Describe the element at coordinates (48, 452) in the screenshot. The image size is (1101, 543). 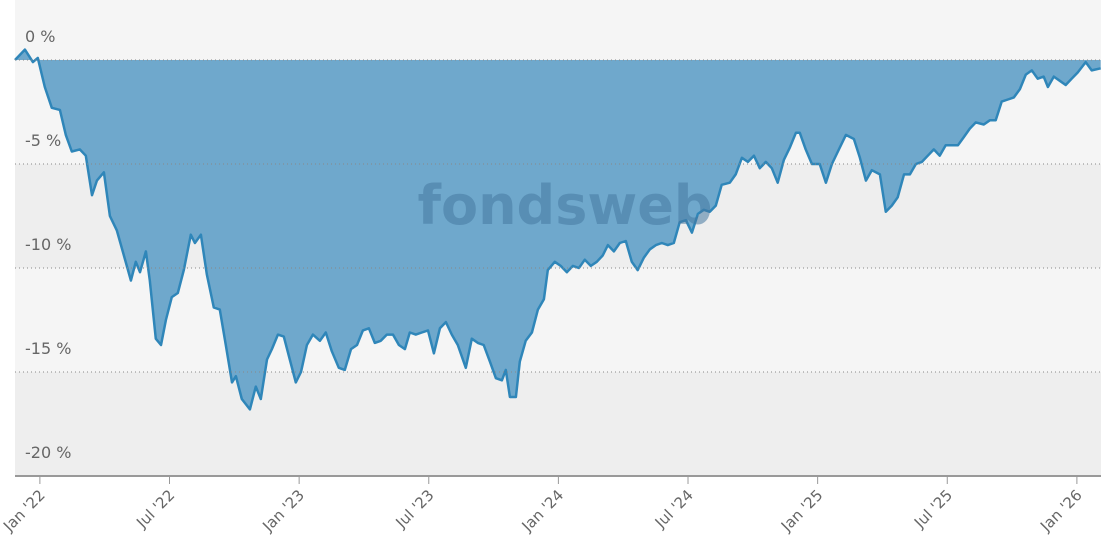
I see `y-tick-label: -20 %` at that location.